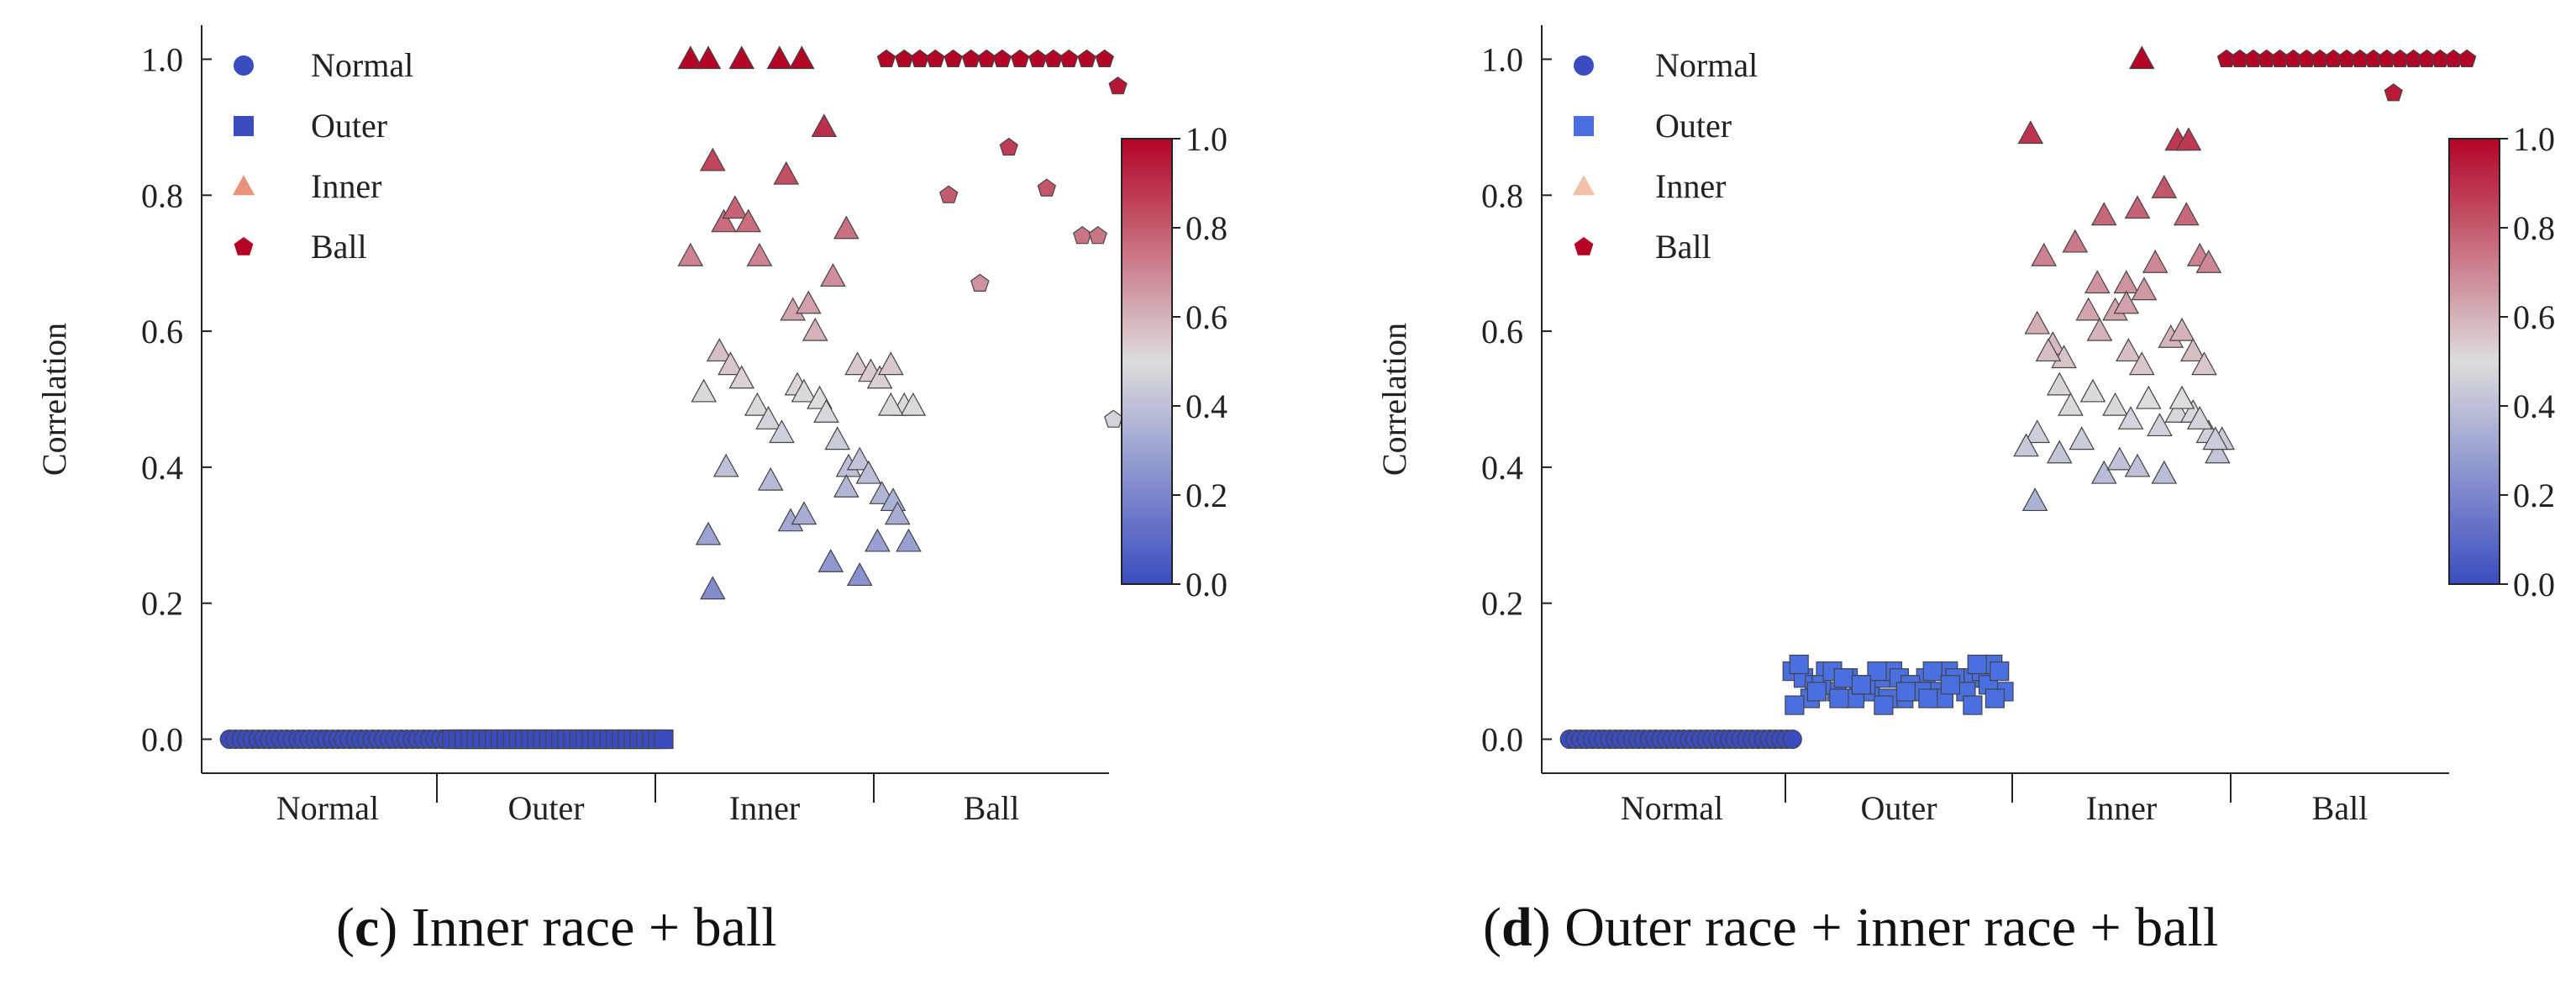  I want to click on y-axis-title: Correlation, so click(1394, 399).